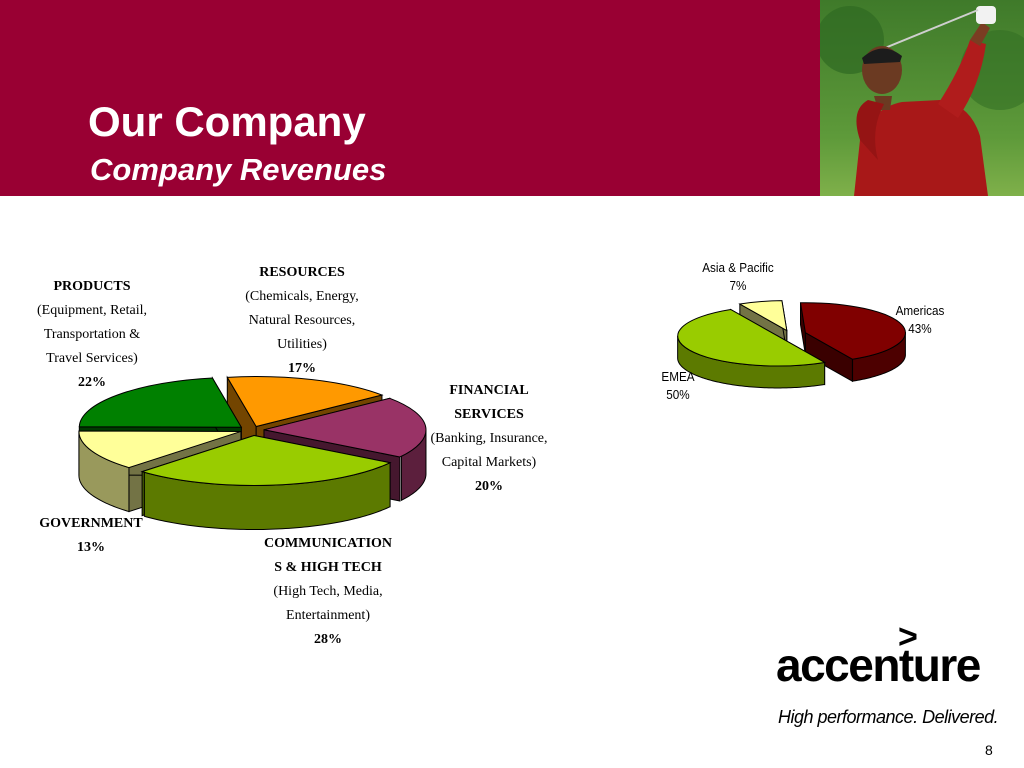 The height and width of the screenshot is (768, 1024). Describe the element at coordinates (302, 296) in the screenshot. I see `label-resources-detail: (Chemicals, Energy,` at that location.